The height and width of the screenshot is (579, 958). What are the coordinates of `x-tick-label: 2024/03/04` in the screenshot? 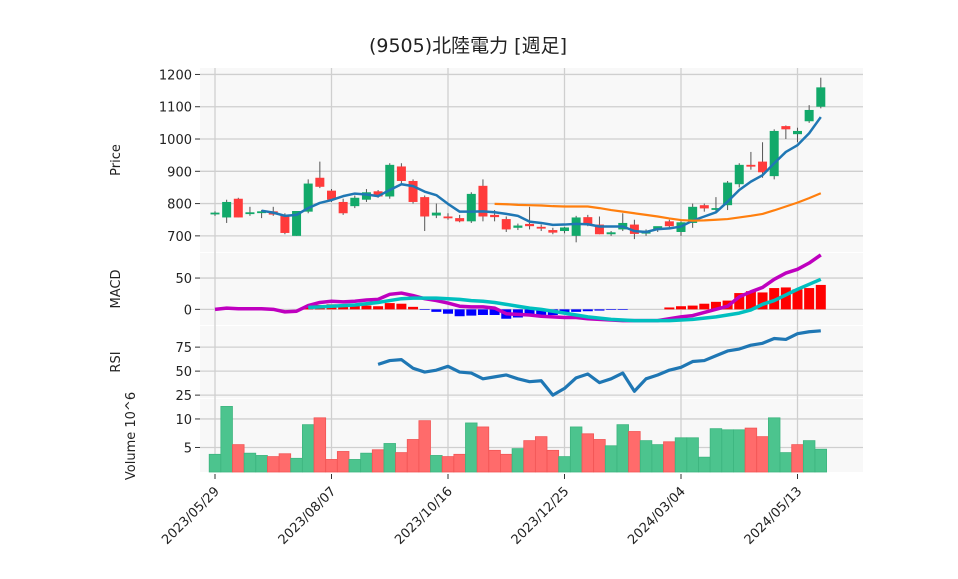 It's located at (657, 516).